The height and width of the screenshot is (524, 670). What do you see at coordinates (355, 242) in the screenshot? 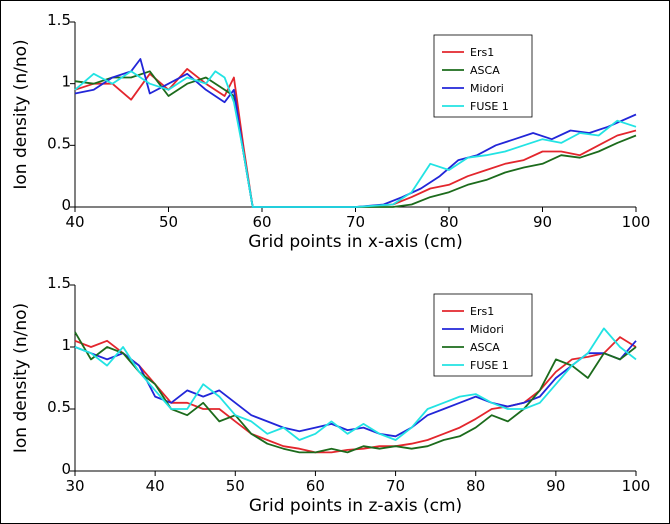
I see `x-axis-label: Grid points in x-axis (cm)` at bounding box center [355, 242].